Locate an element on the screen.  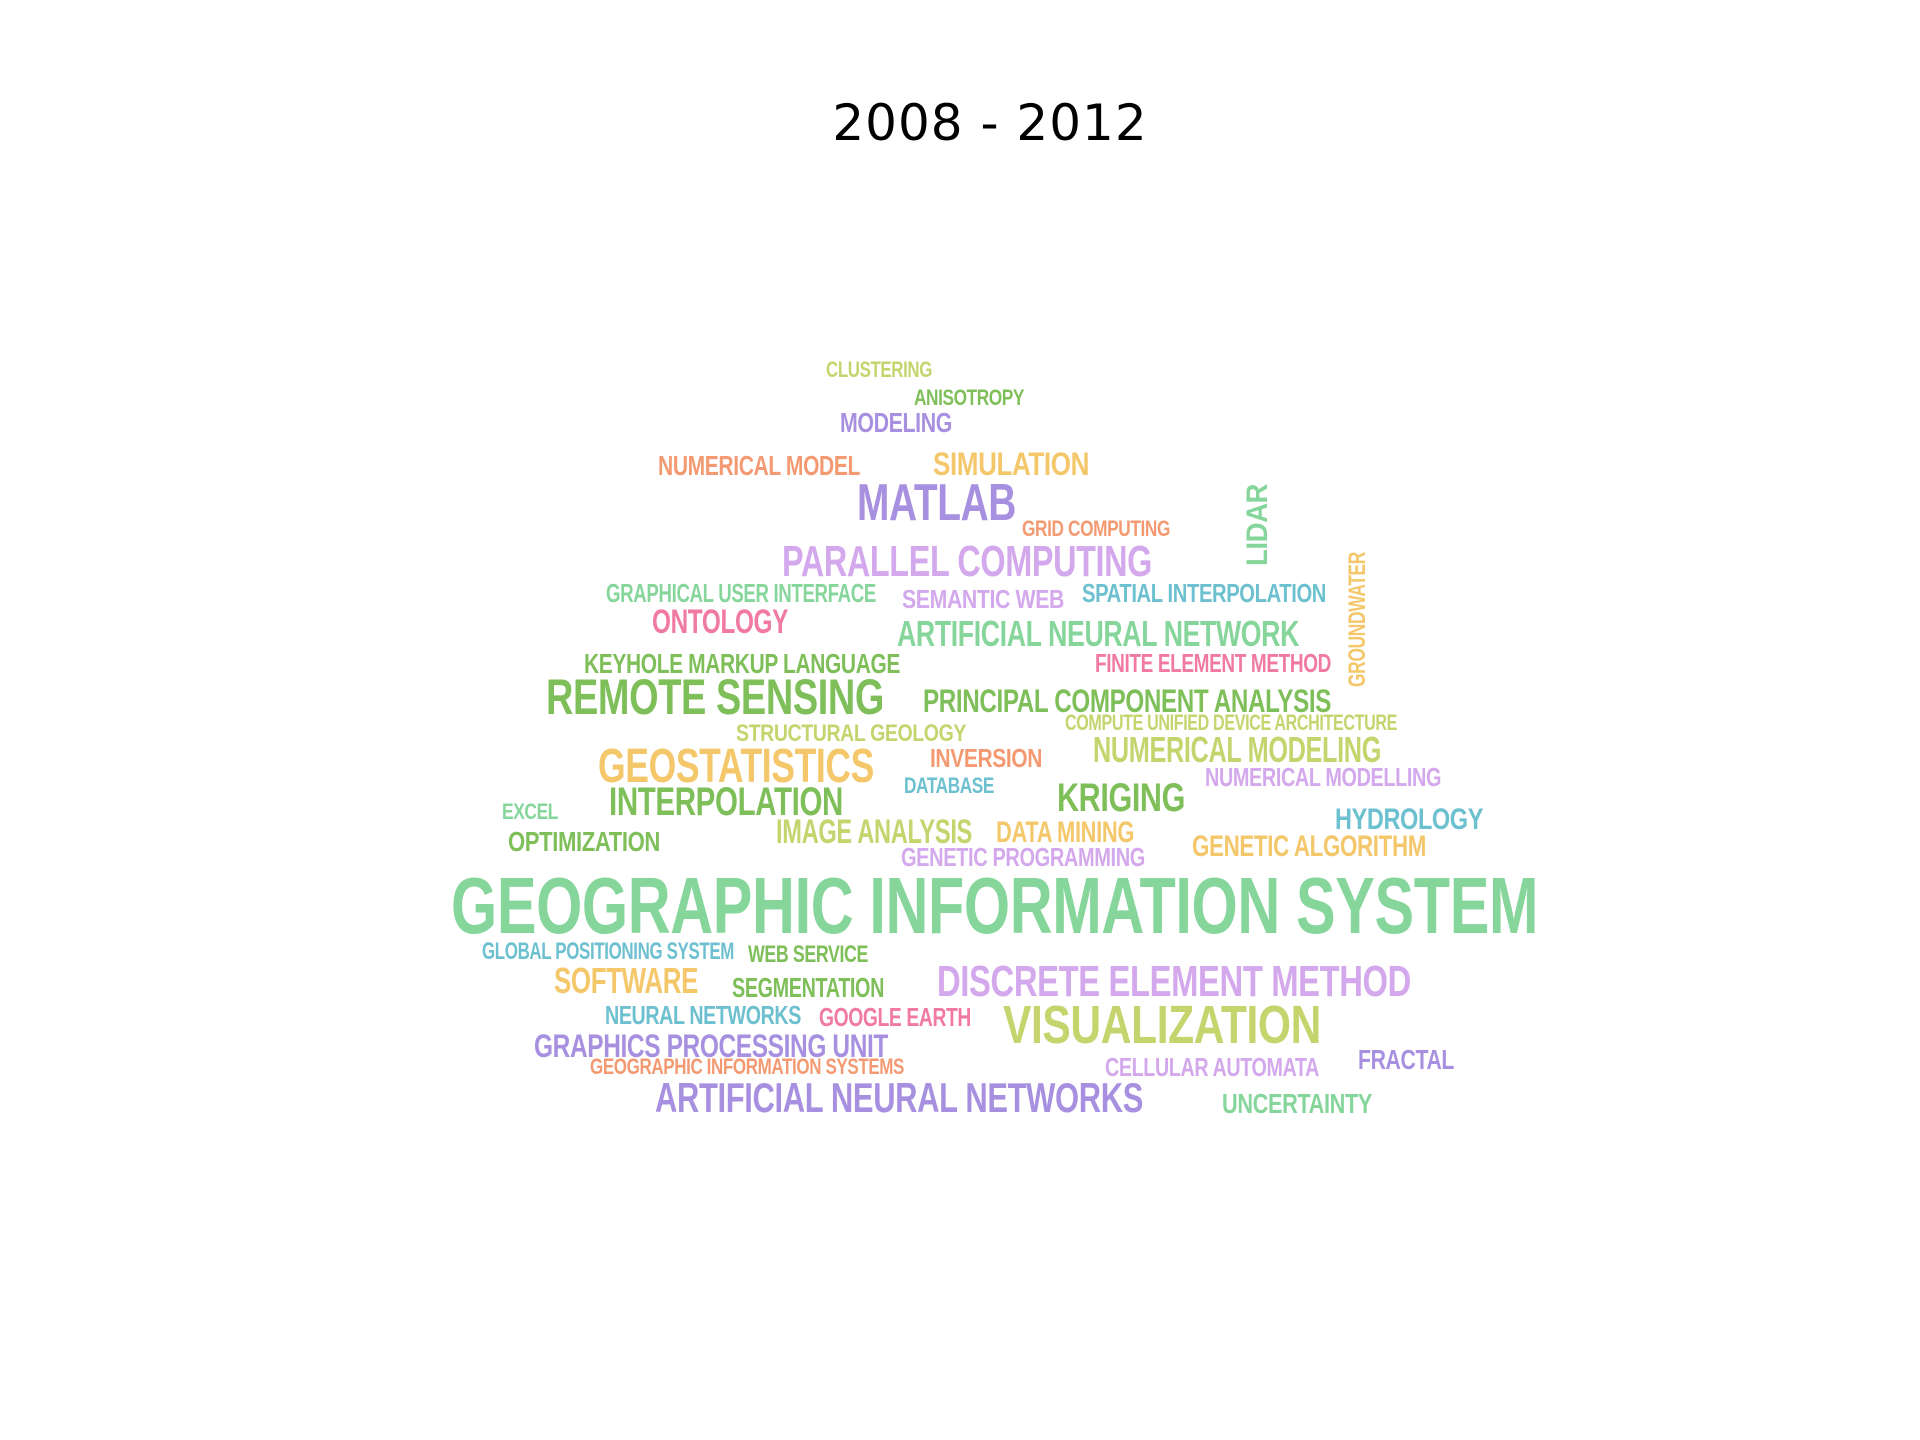
word-optimization: OPTIMIZATION is located at coordinates (584, 841).